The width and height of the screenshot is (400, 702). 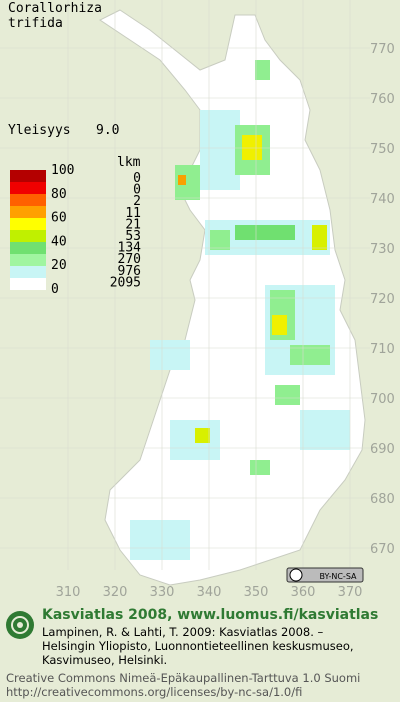 I want to click on legend-scale: 80, so click(x=59, y=194).